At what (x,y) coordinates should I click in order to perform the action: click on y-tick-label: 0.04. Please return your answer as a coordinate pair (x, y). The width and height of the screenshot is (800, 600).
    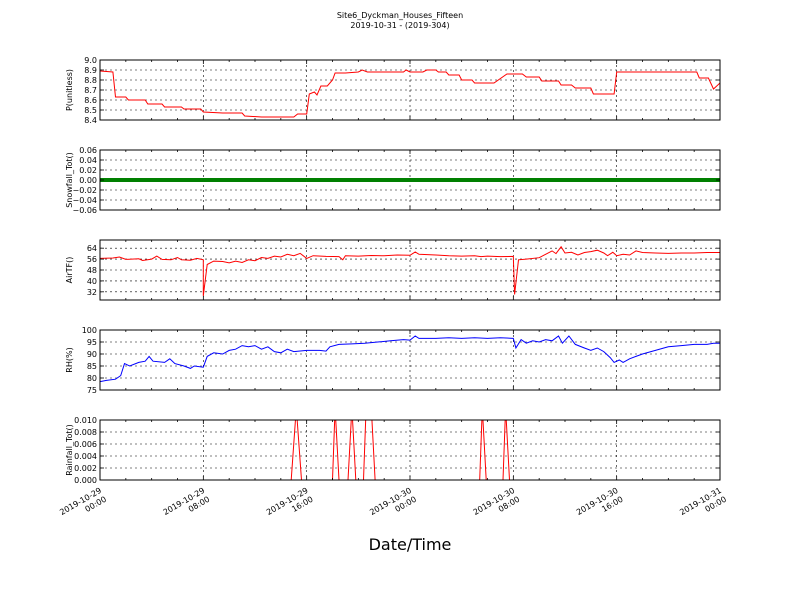
    Looking at the image, I should click on (88, 160).